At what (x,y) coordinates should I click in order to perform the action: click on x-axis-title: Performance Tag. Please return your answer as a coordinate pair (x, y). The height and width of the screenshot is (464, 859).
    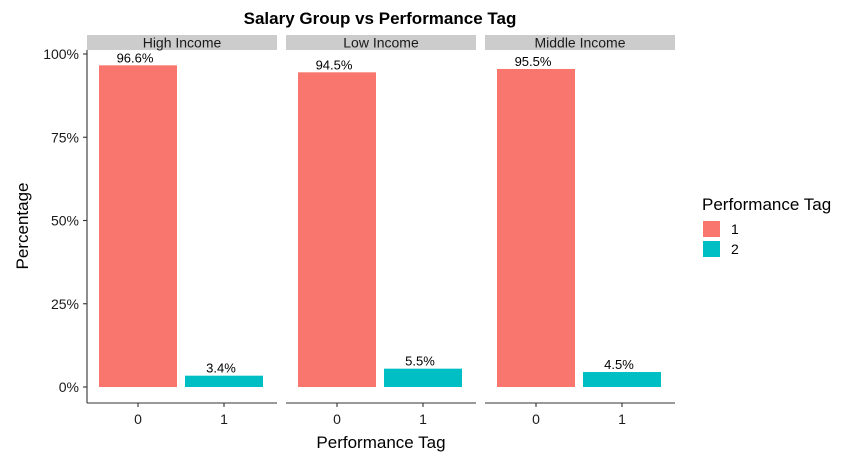
    Looking at the image, I should click on (380, 442).